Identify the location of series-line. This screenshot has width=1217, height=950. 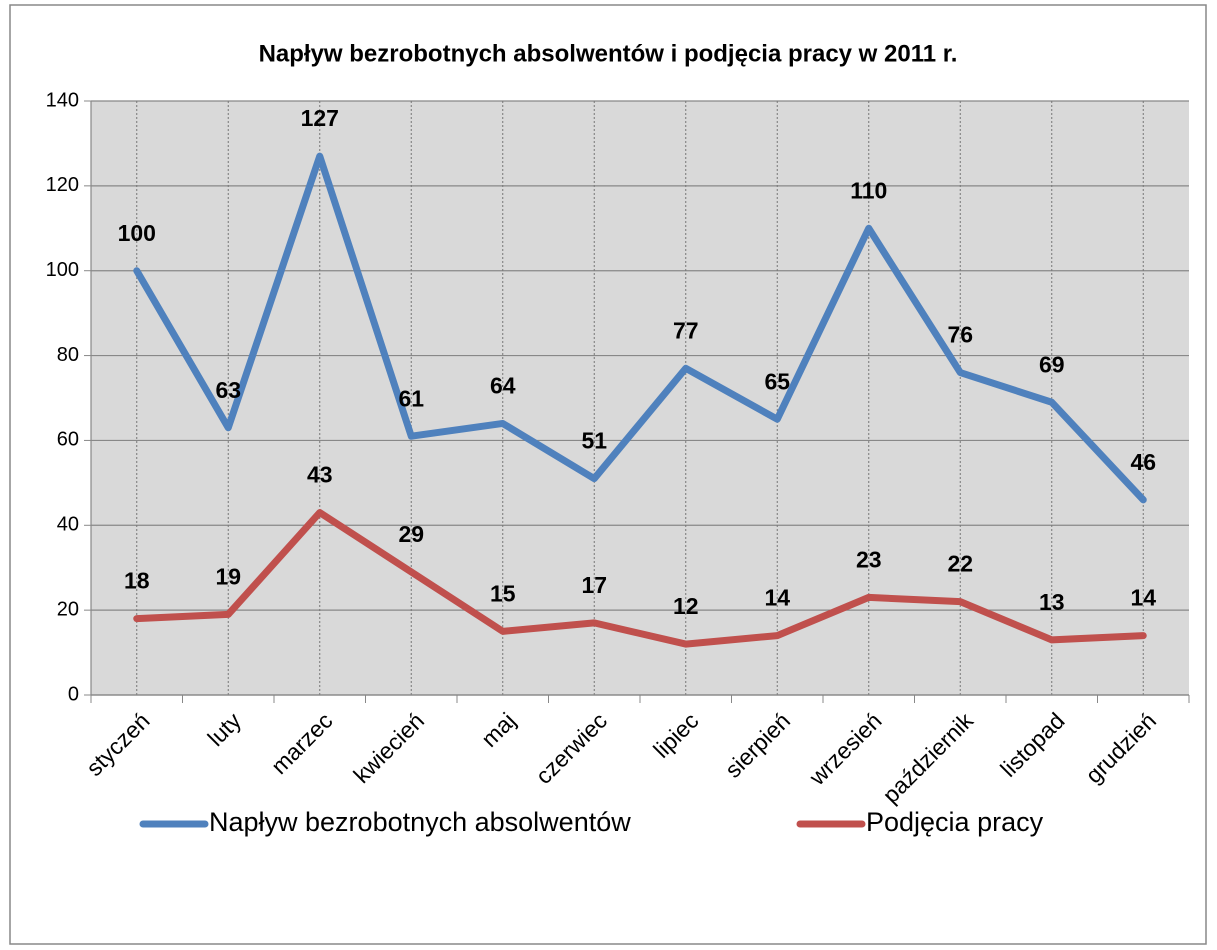
(640, 578).